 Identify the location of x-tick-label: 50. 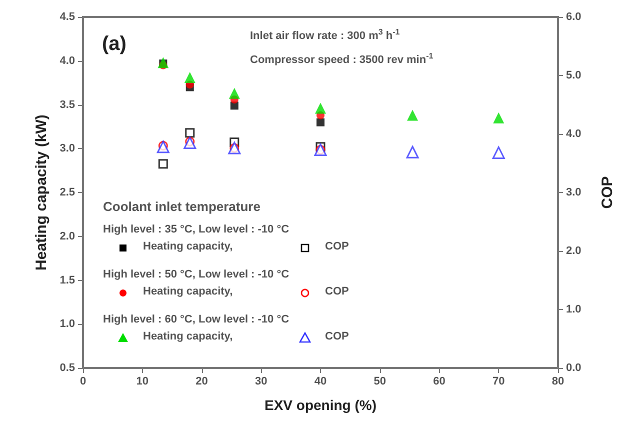
(380, 382).